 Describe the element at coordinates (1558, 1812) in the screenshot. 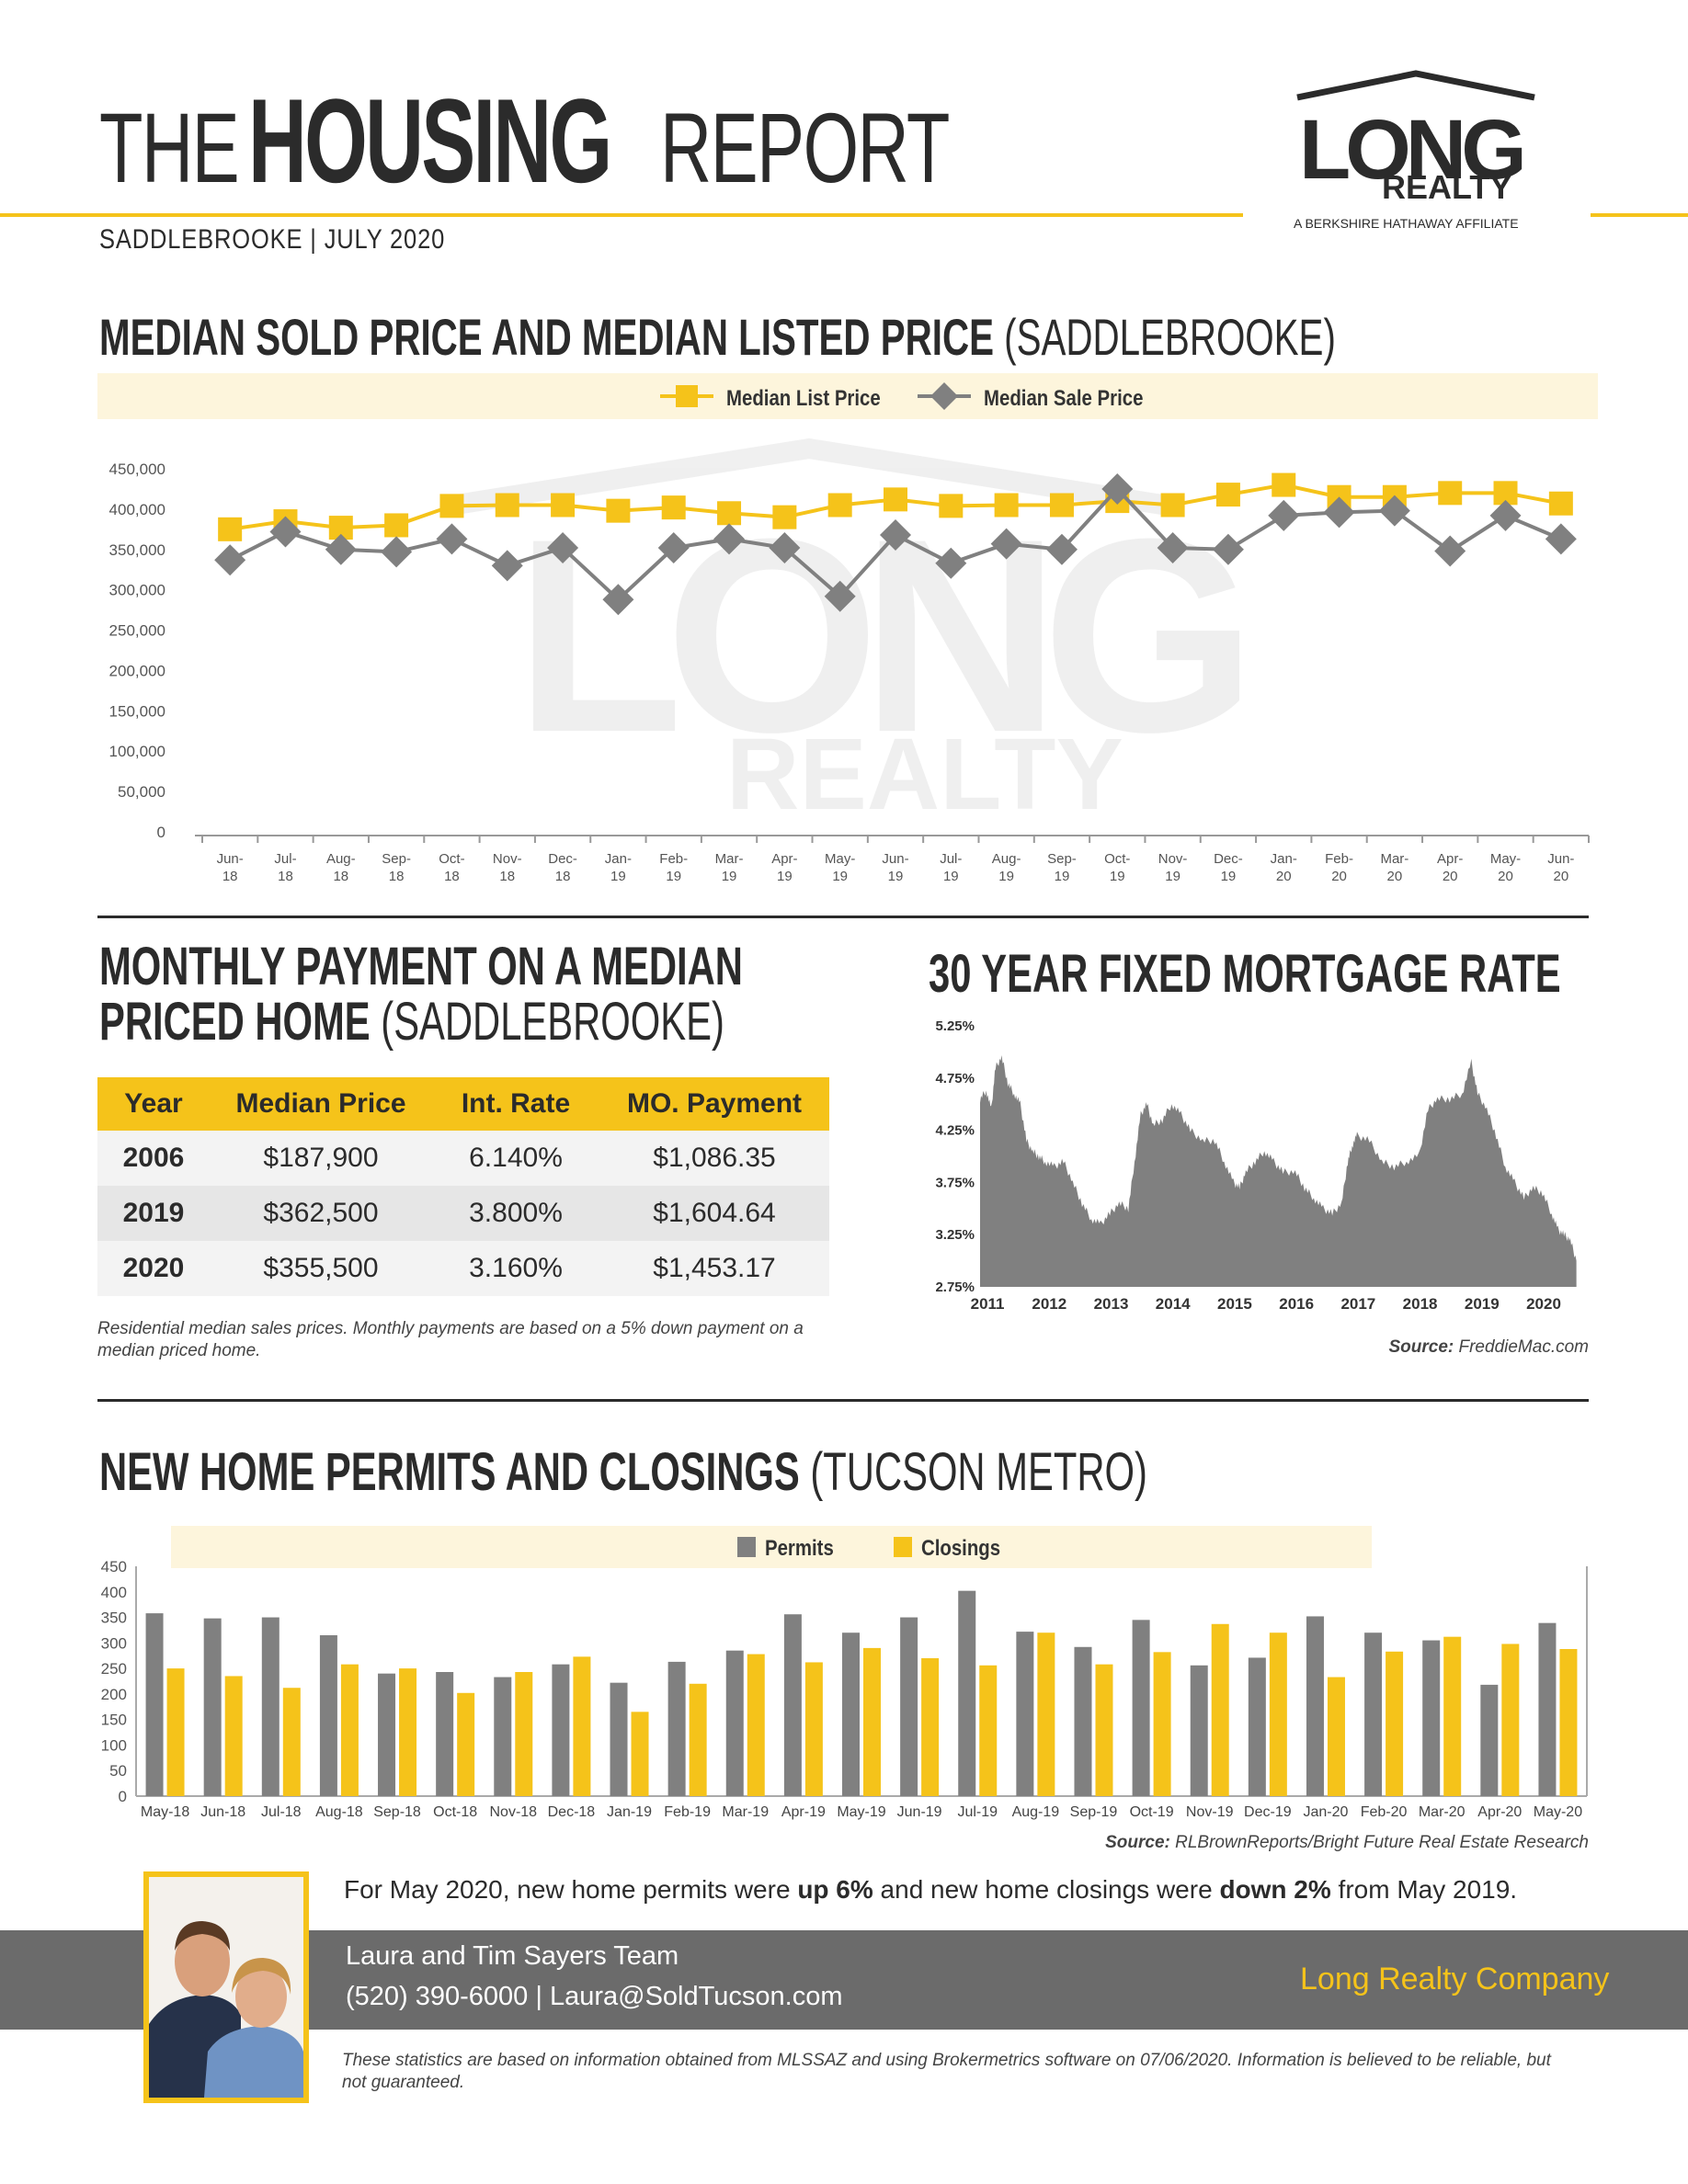

I see `x-tick-label: May-20` at that location.